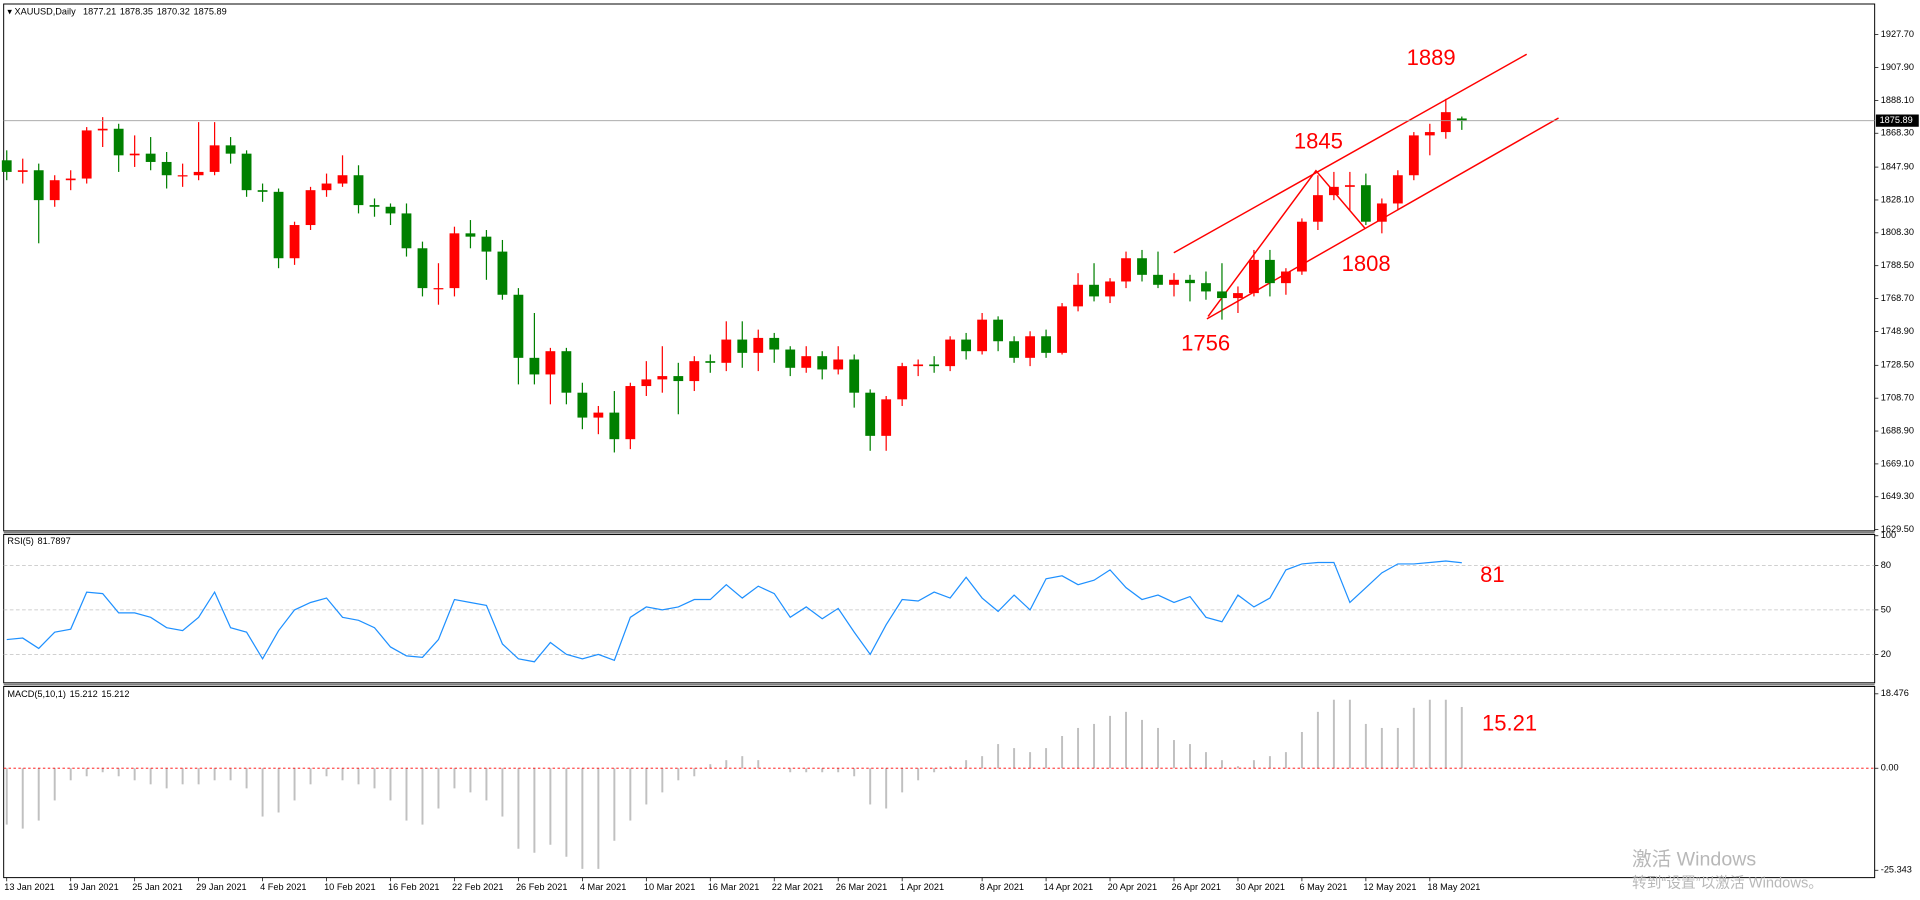 The width and height of the screenshot is (1920, 900). What do you see at coordinates (1323, 887) in the screenshot?
I see `x-tick-label: 6 May 2021` at bounding box center [1323, 887].